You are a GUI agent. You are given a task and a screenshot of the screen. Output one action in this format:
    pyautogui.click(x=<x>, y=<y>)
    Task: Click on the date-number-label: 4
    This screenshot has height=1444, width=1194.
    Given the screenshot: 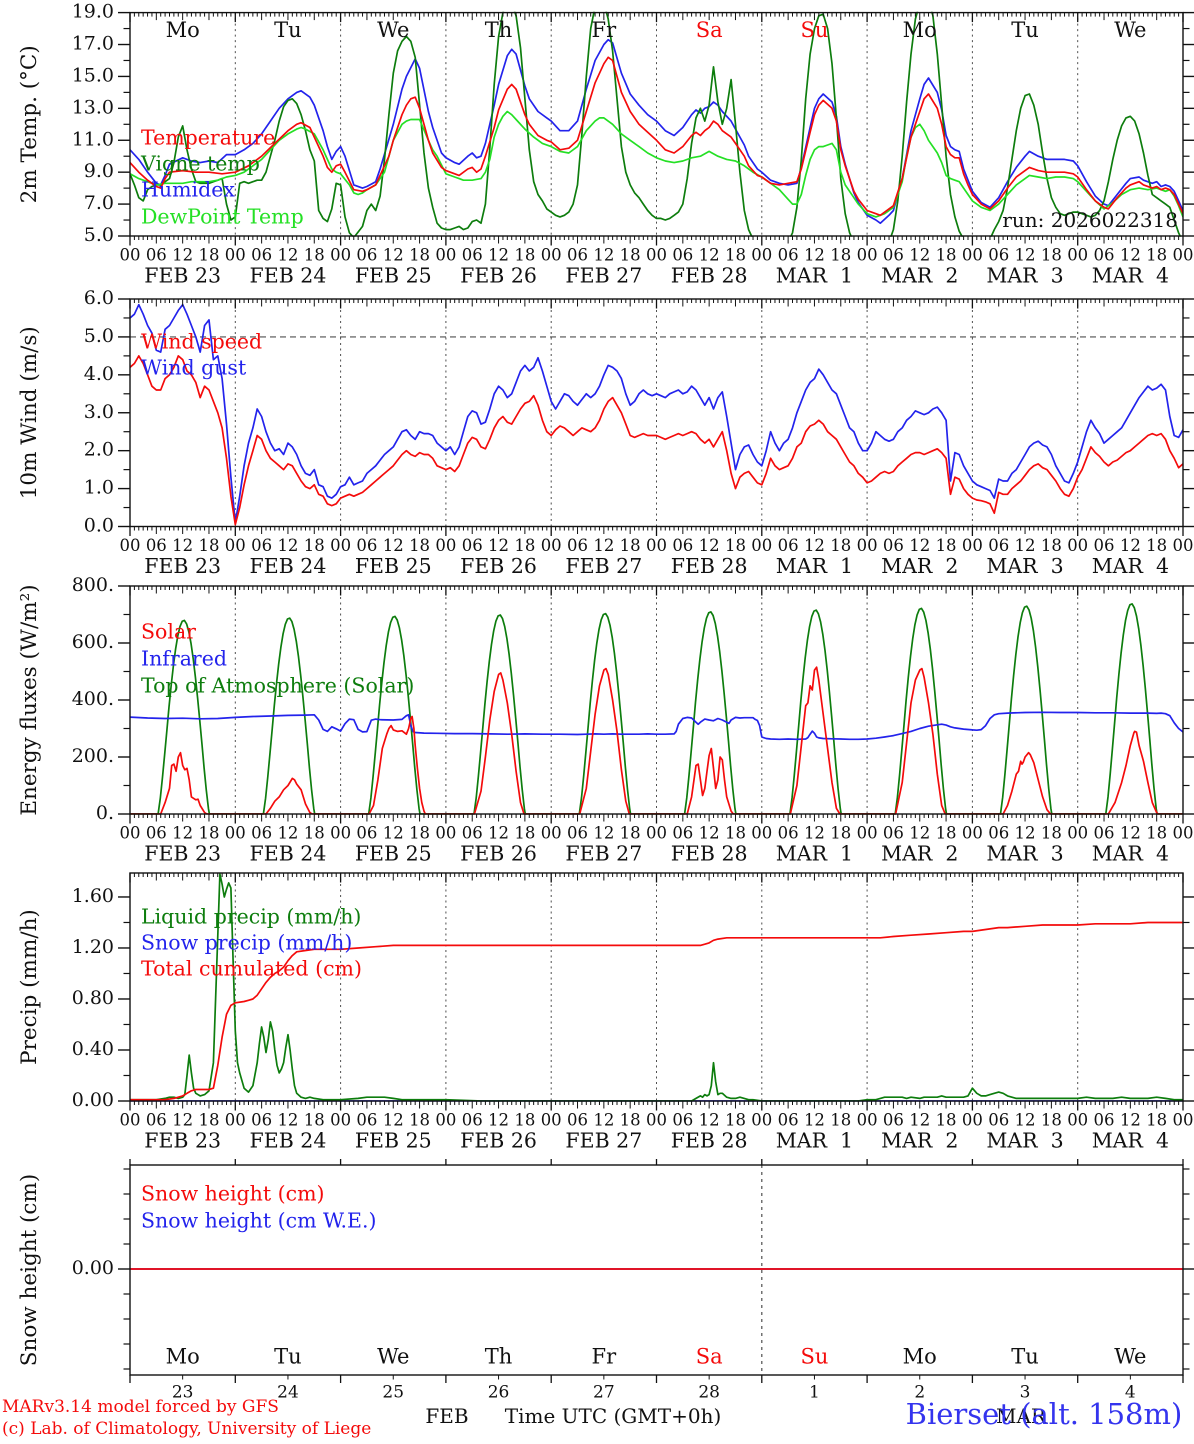 What is the action you would take?
    pyautogui.click(x=1130, y=1393)
    